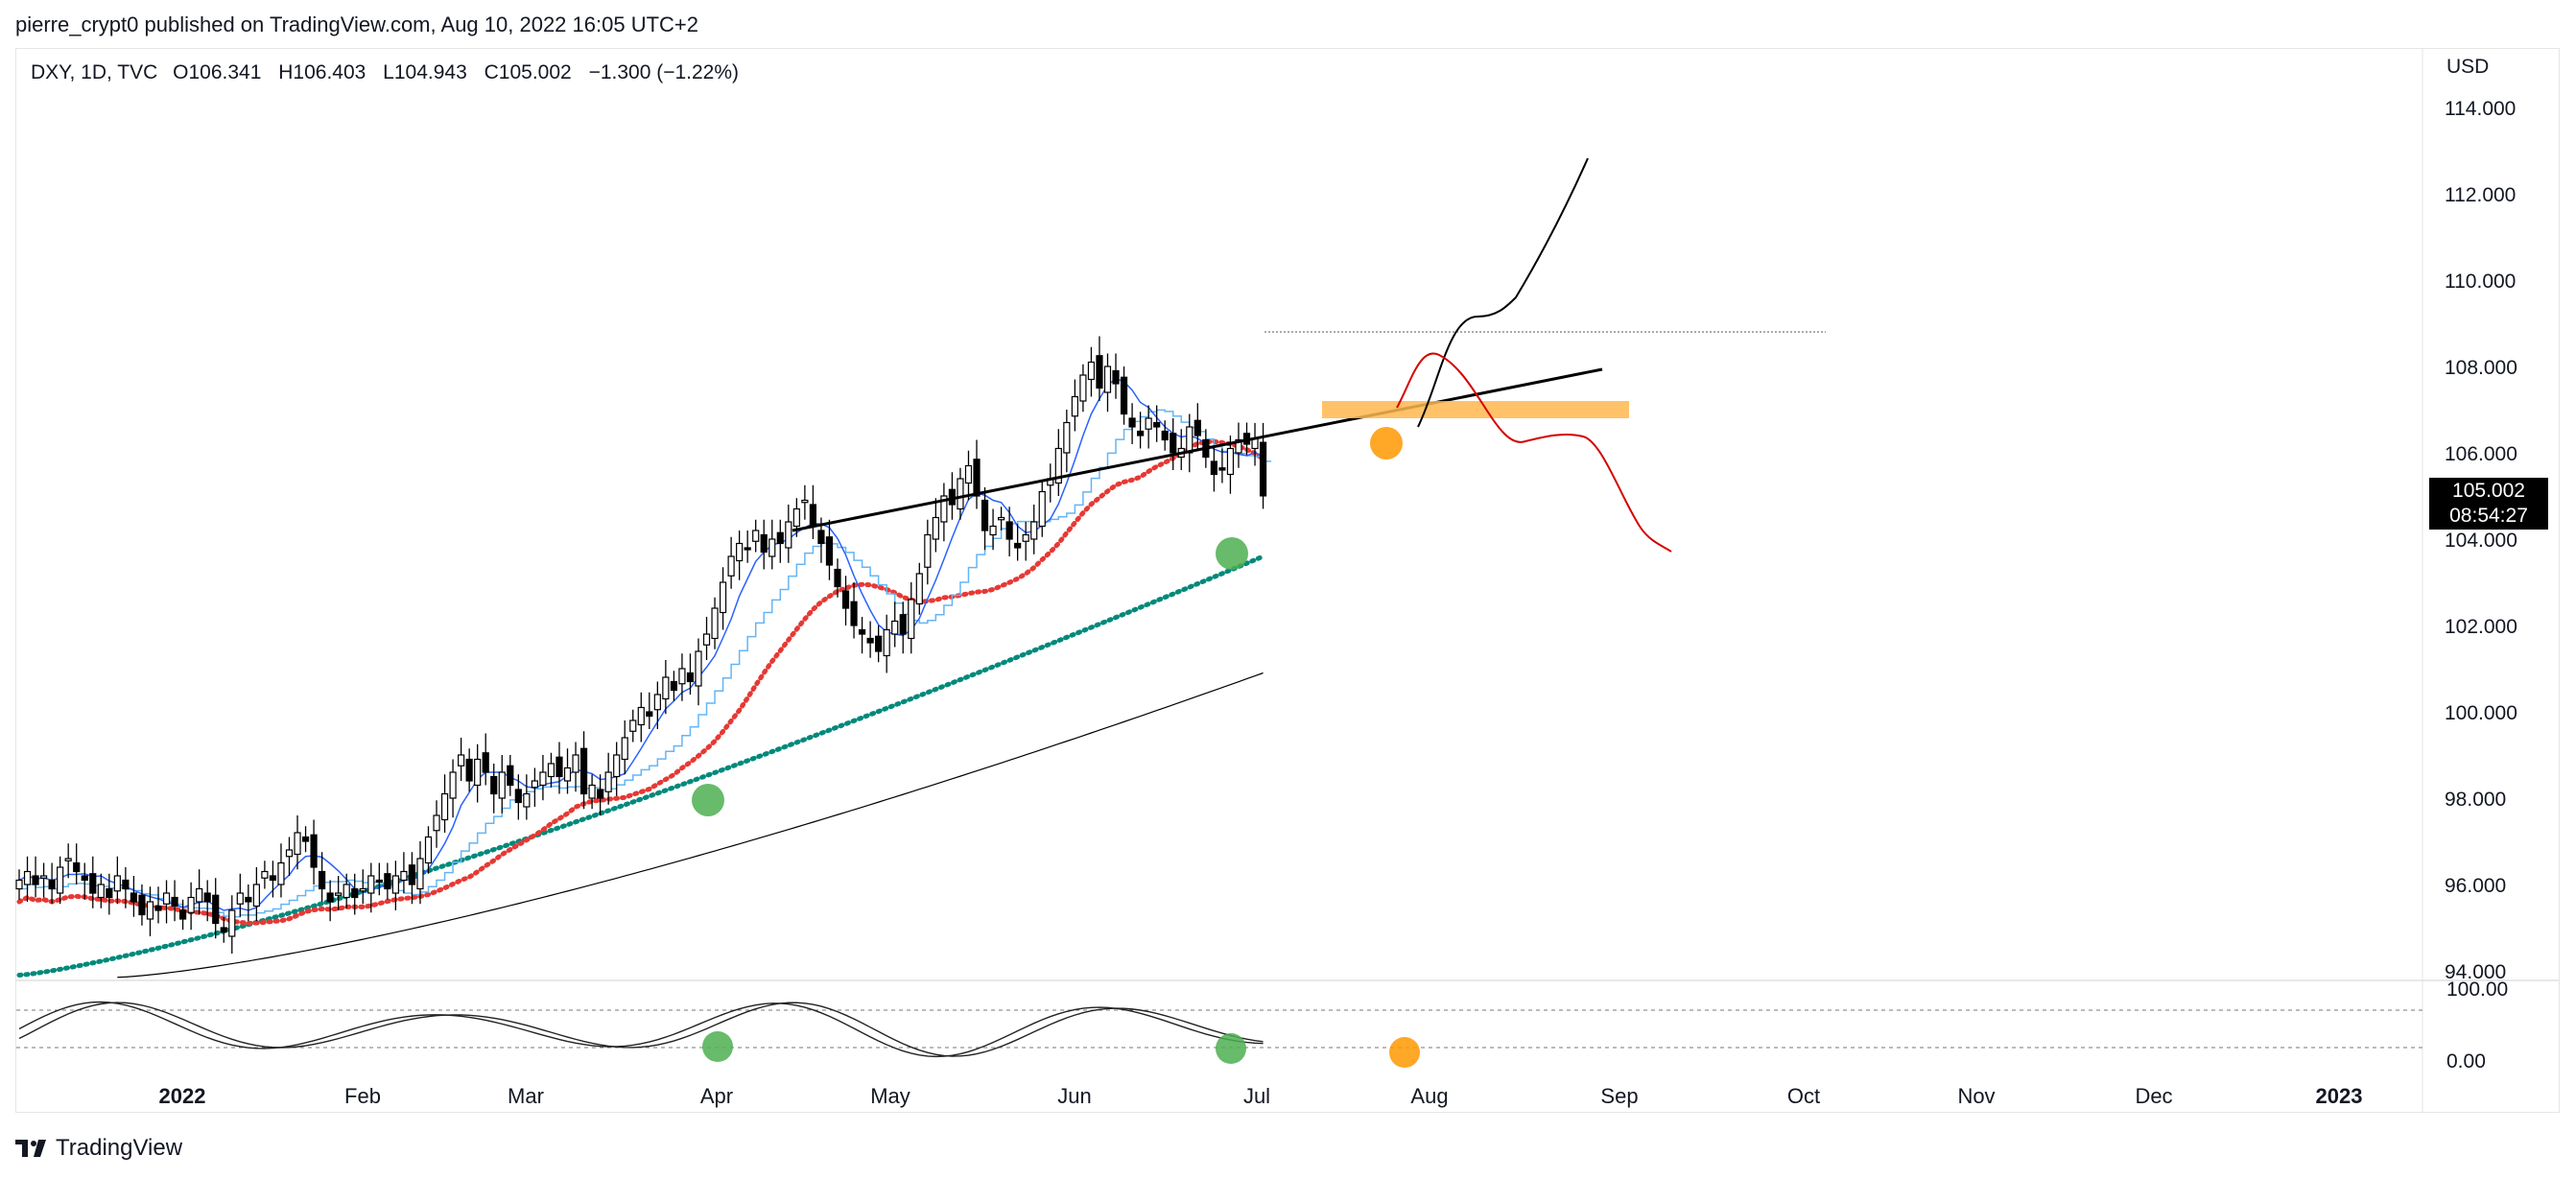 The width and height of the screenshot is (2576, 1179). What do you see at coordinates (225, 72) in the screenshot?
I see `open-value: 106.341` at bounding box center [225, 72].